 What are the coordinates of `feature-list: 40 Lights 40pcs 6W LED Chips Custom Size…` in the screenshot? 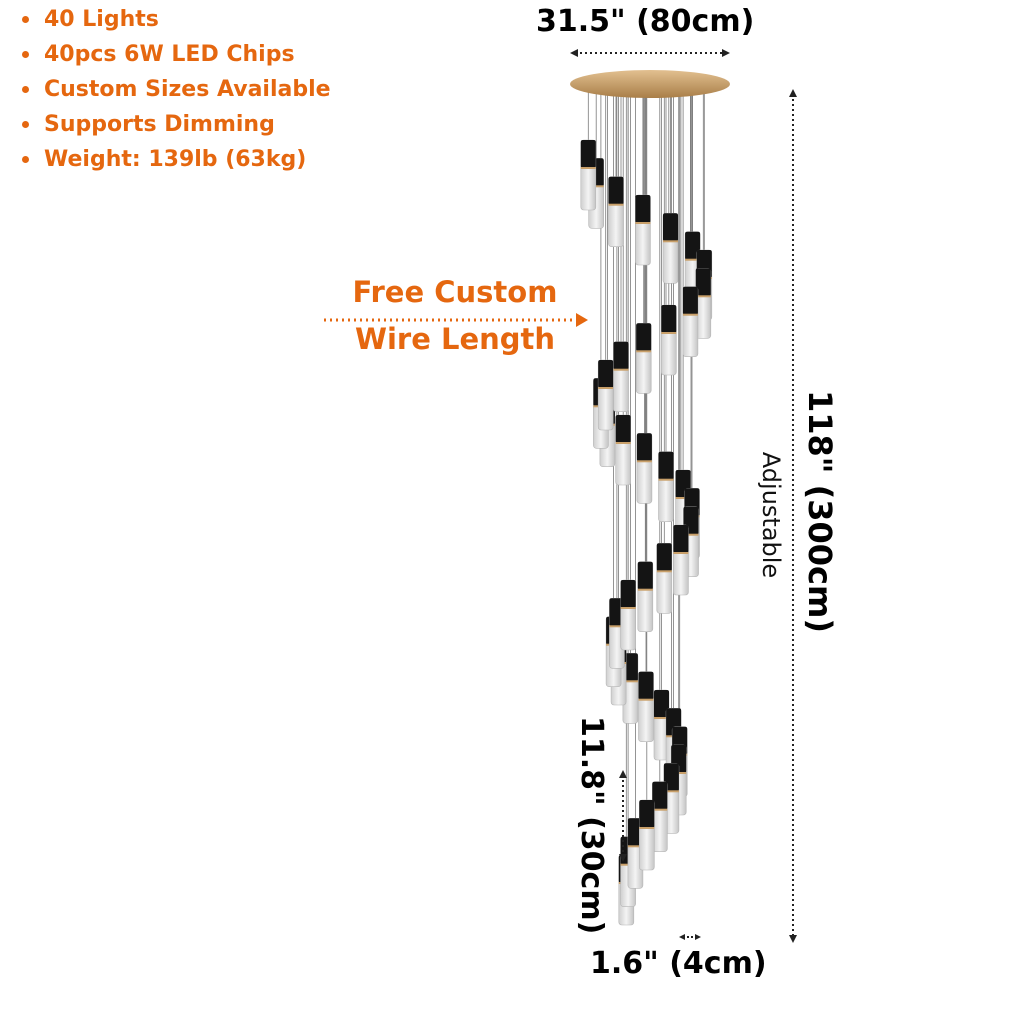 It's located at (176, 89).